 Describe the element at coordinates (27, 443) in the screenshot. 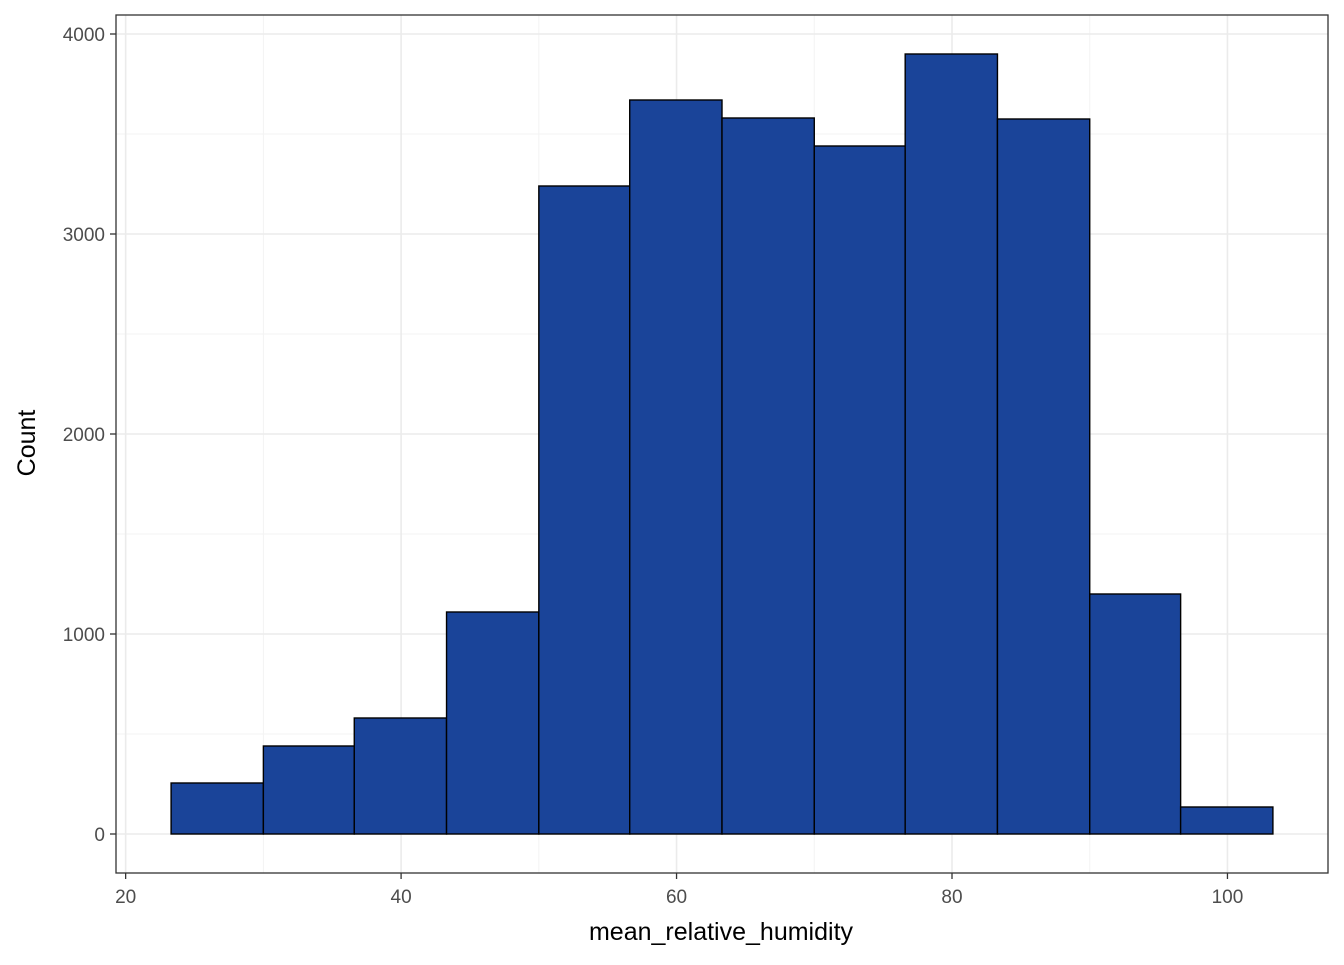

I see `y-axis-title: Count` at that location.